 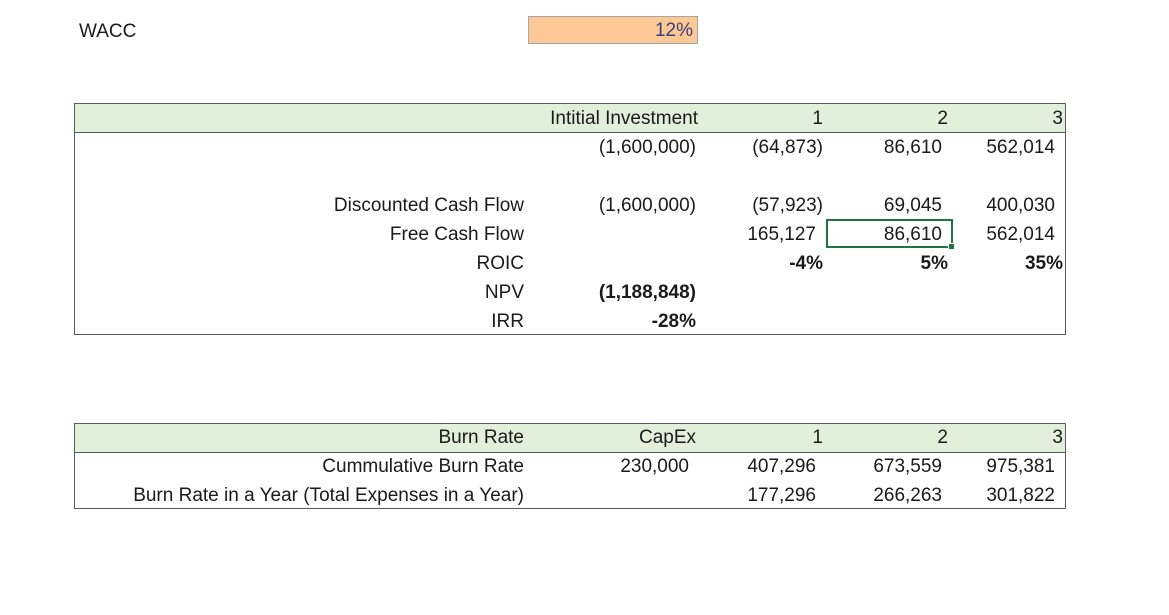 I want to click on roic-year-3: 35%, so click(x=1043, y=263).